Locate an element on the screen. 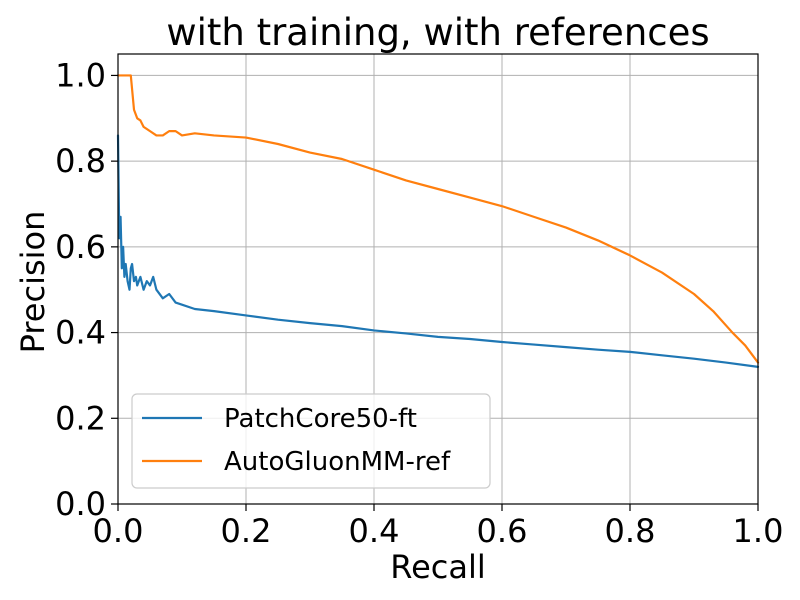 The height and width of the screenshot is (600, 800). chart-title: with training, with references is located at coordinates (437, 32).